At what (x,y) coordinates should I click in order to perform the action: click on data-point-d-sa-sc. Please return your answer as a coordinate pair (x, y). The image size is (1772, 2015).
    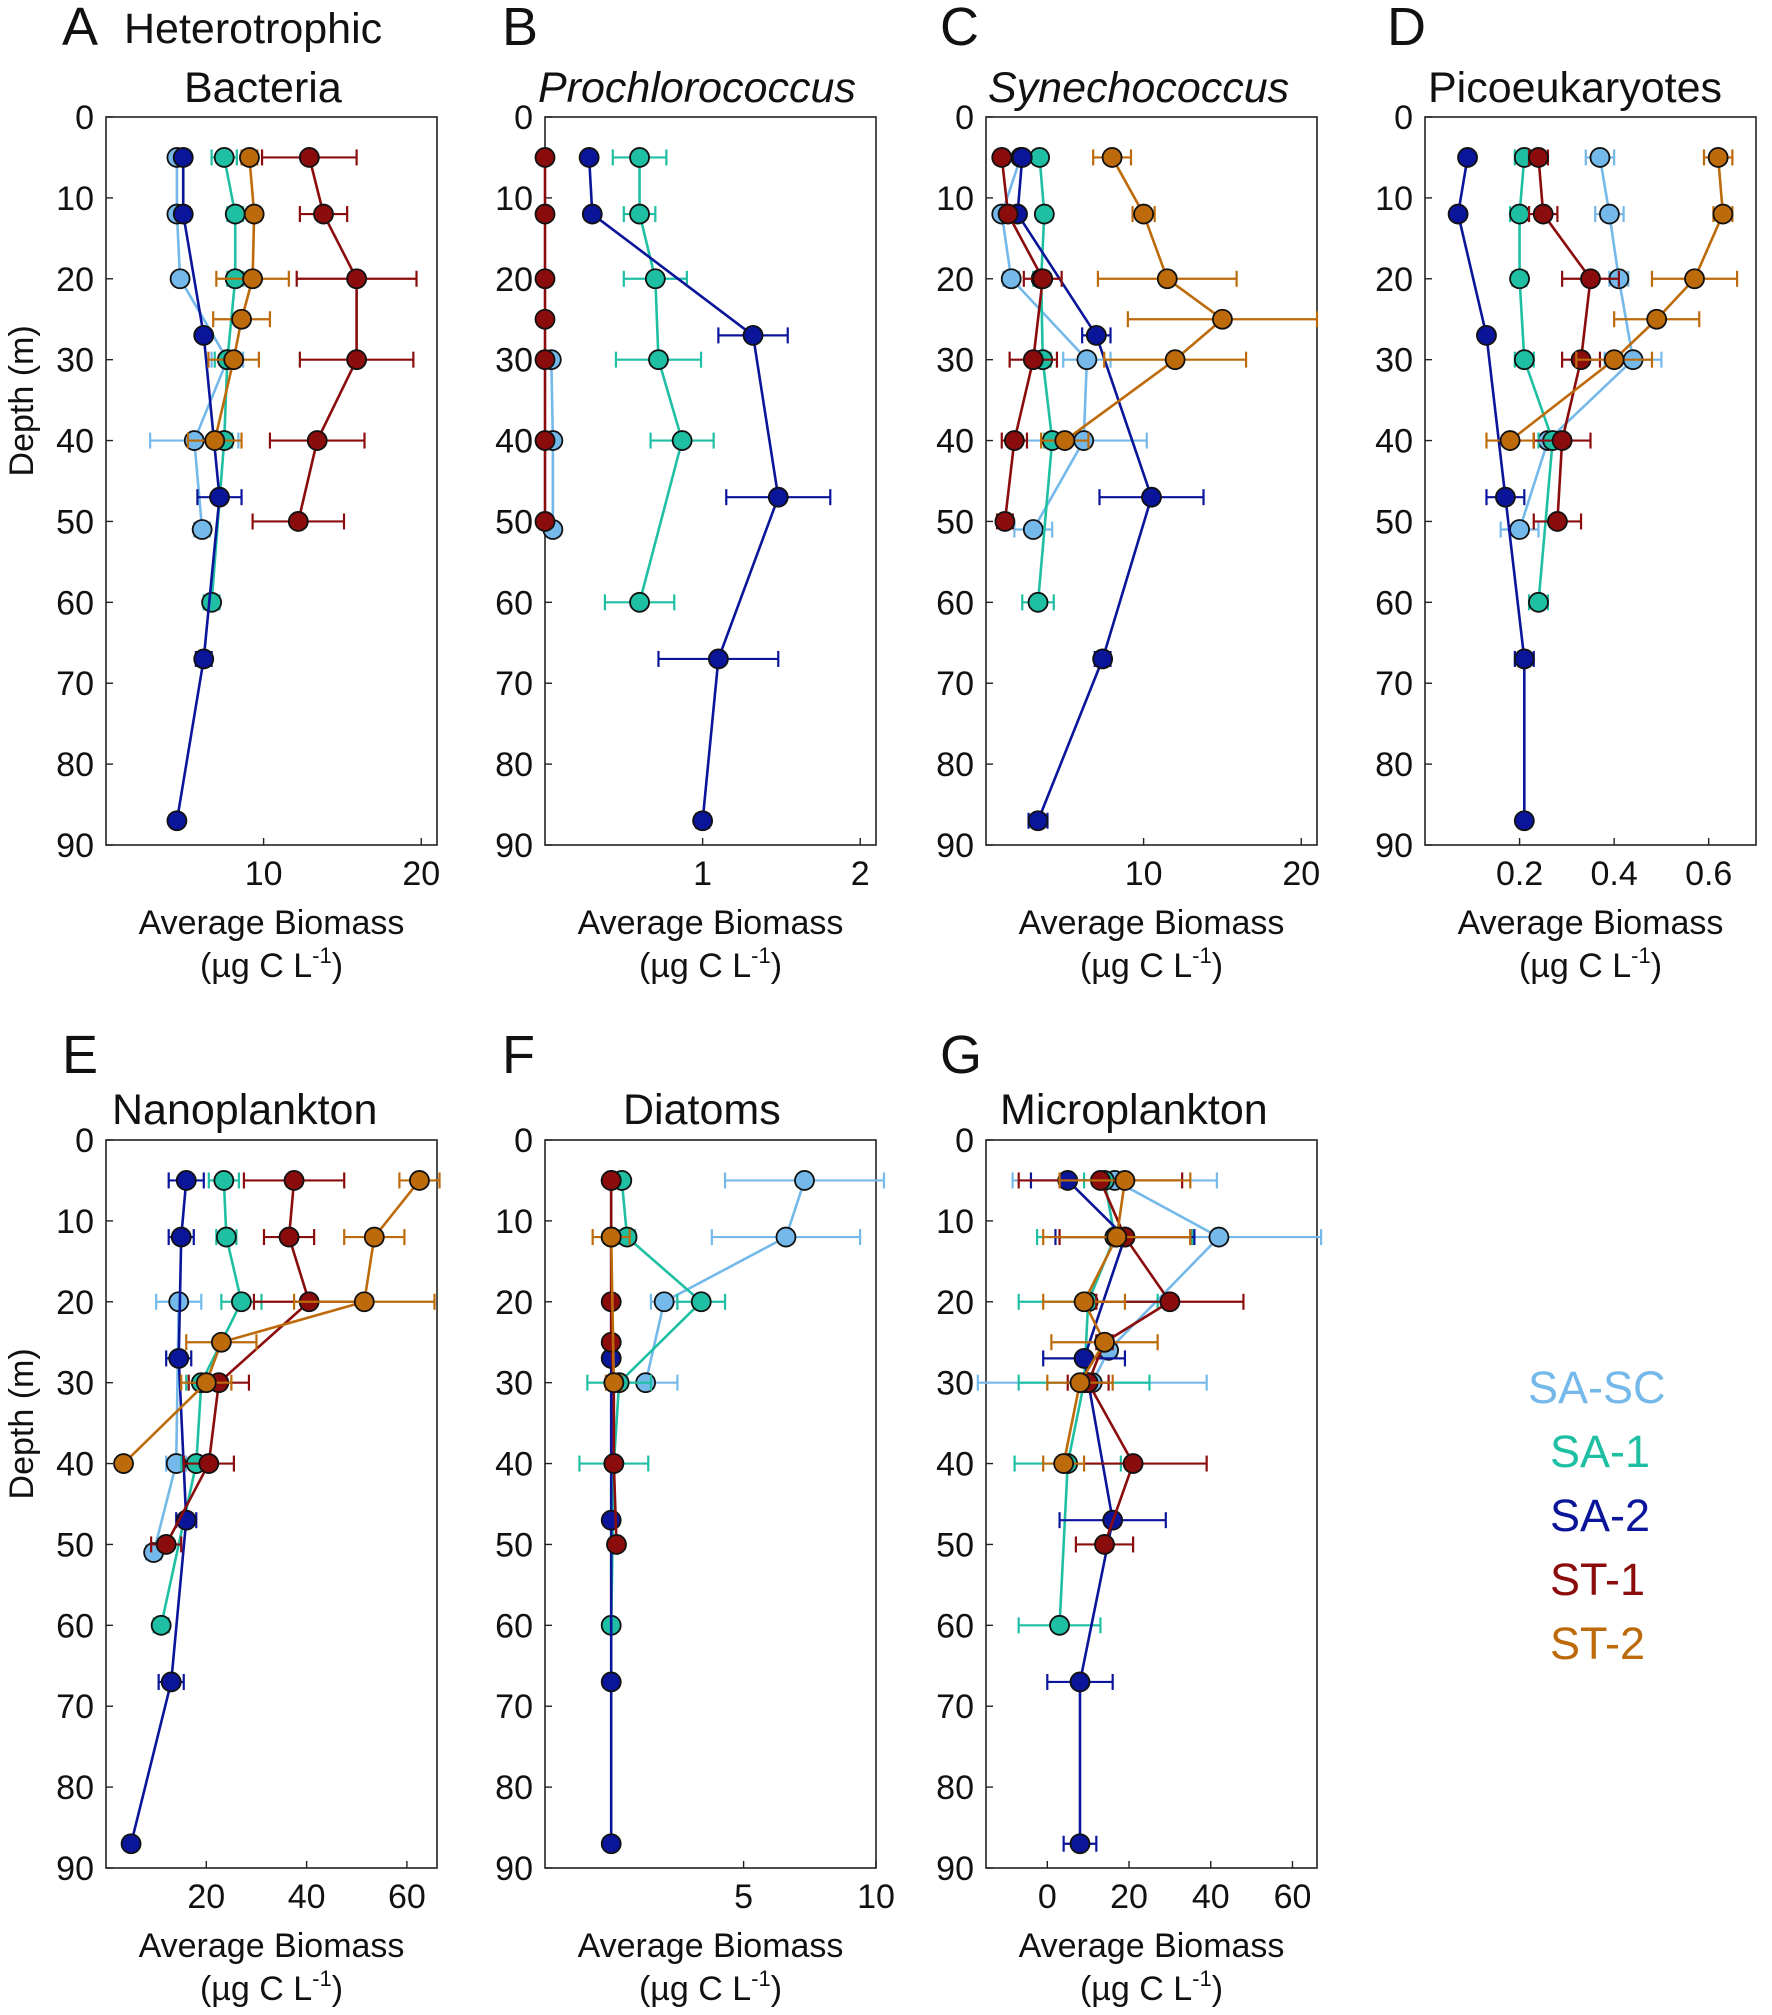
    Looking at the image, I should click on (1600, 157).